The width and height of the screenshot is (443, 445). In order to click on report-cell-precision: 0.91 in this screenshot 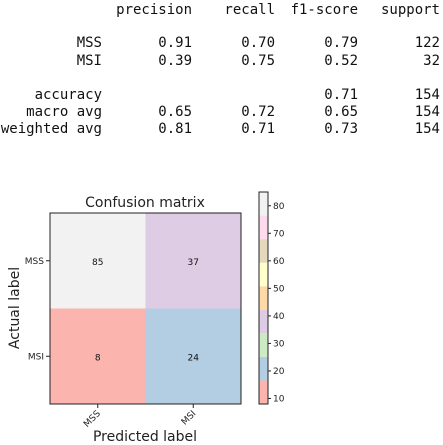, I will do `click(175, 43)`.